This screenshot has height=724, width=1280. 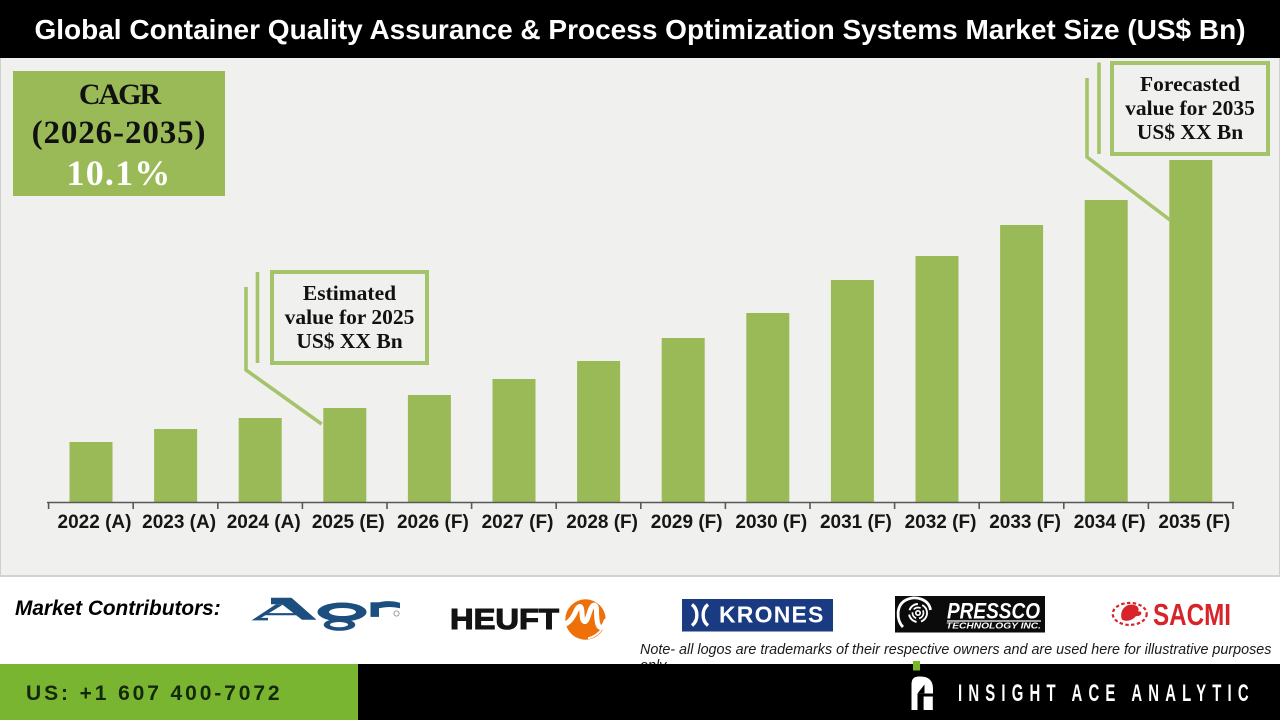 What do you see at coordinates (993, 611) in the screenshot?
I see `svg-text: PRESSCO` at bounding box center [993, 611].